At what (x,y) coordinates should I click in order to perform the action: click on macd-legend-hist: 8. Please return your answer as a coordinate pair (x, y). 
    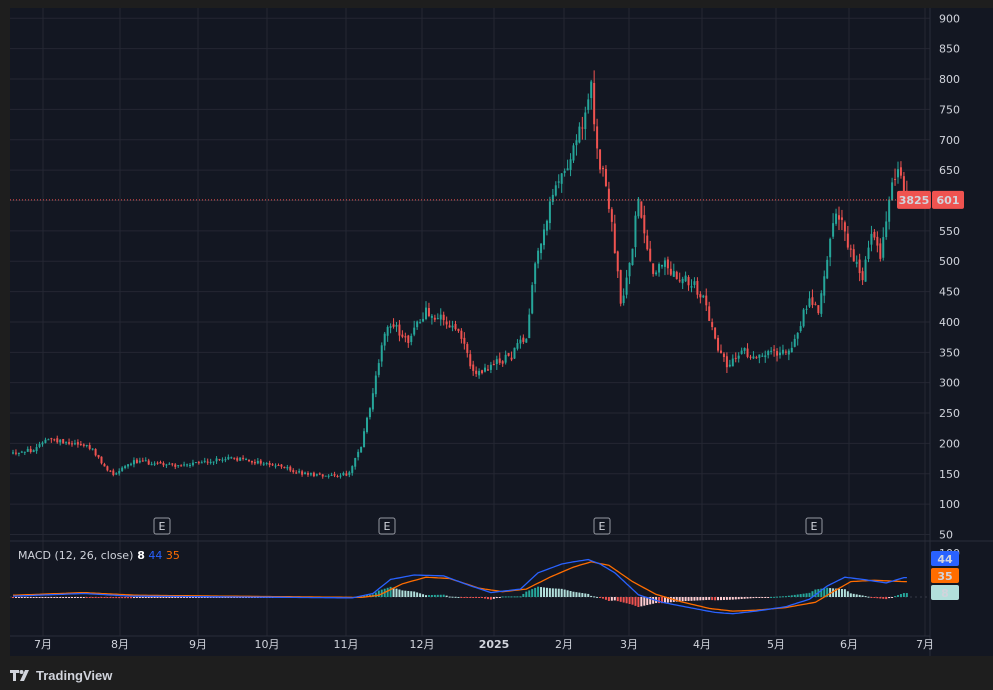
    Looking at the image, I should click on (138, 555).